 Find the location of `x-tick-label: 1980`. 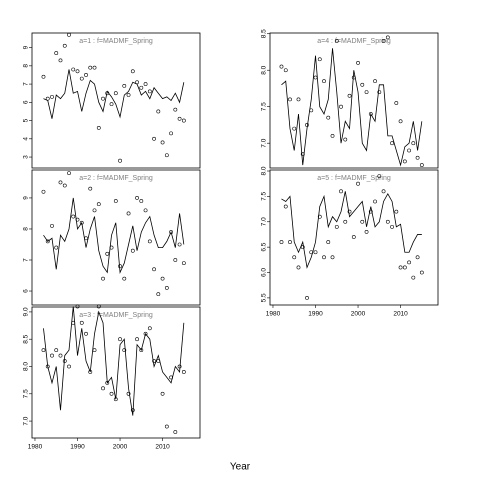

x-tick-label: 1980 is located at coordinates (273, 314).